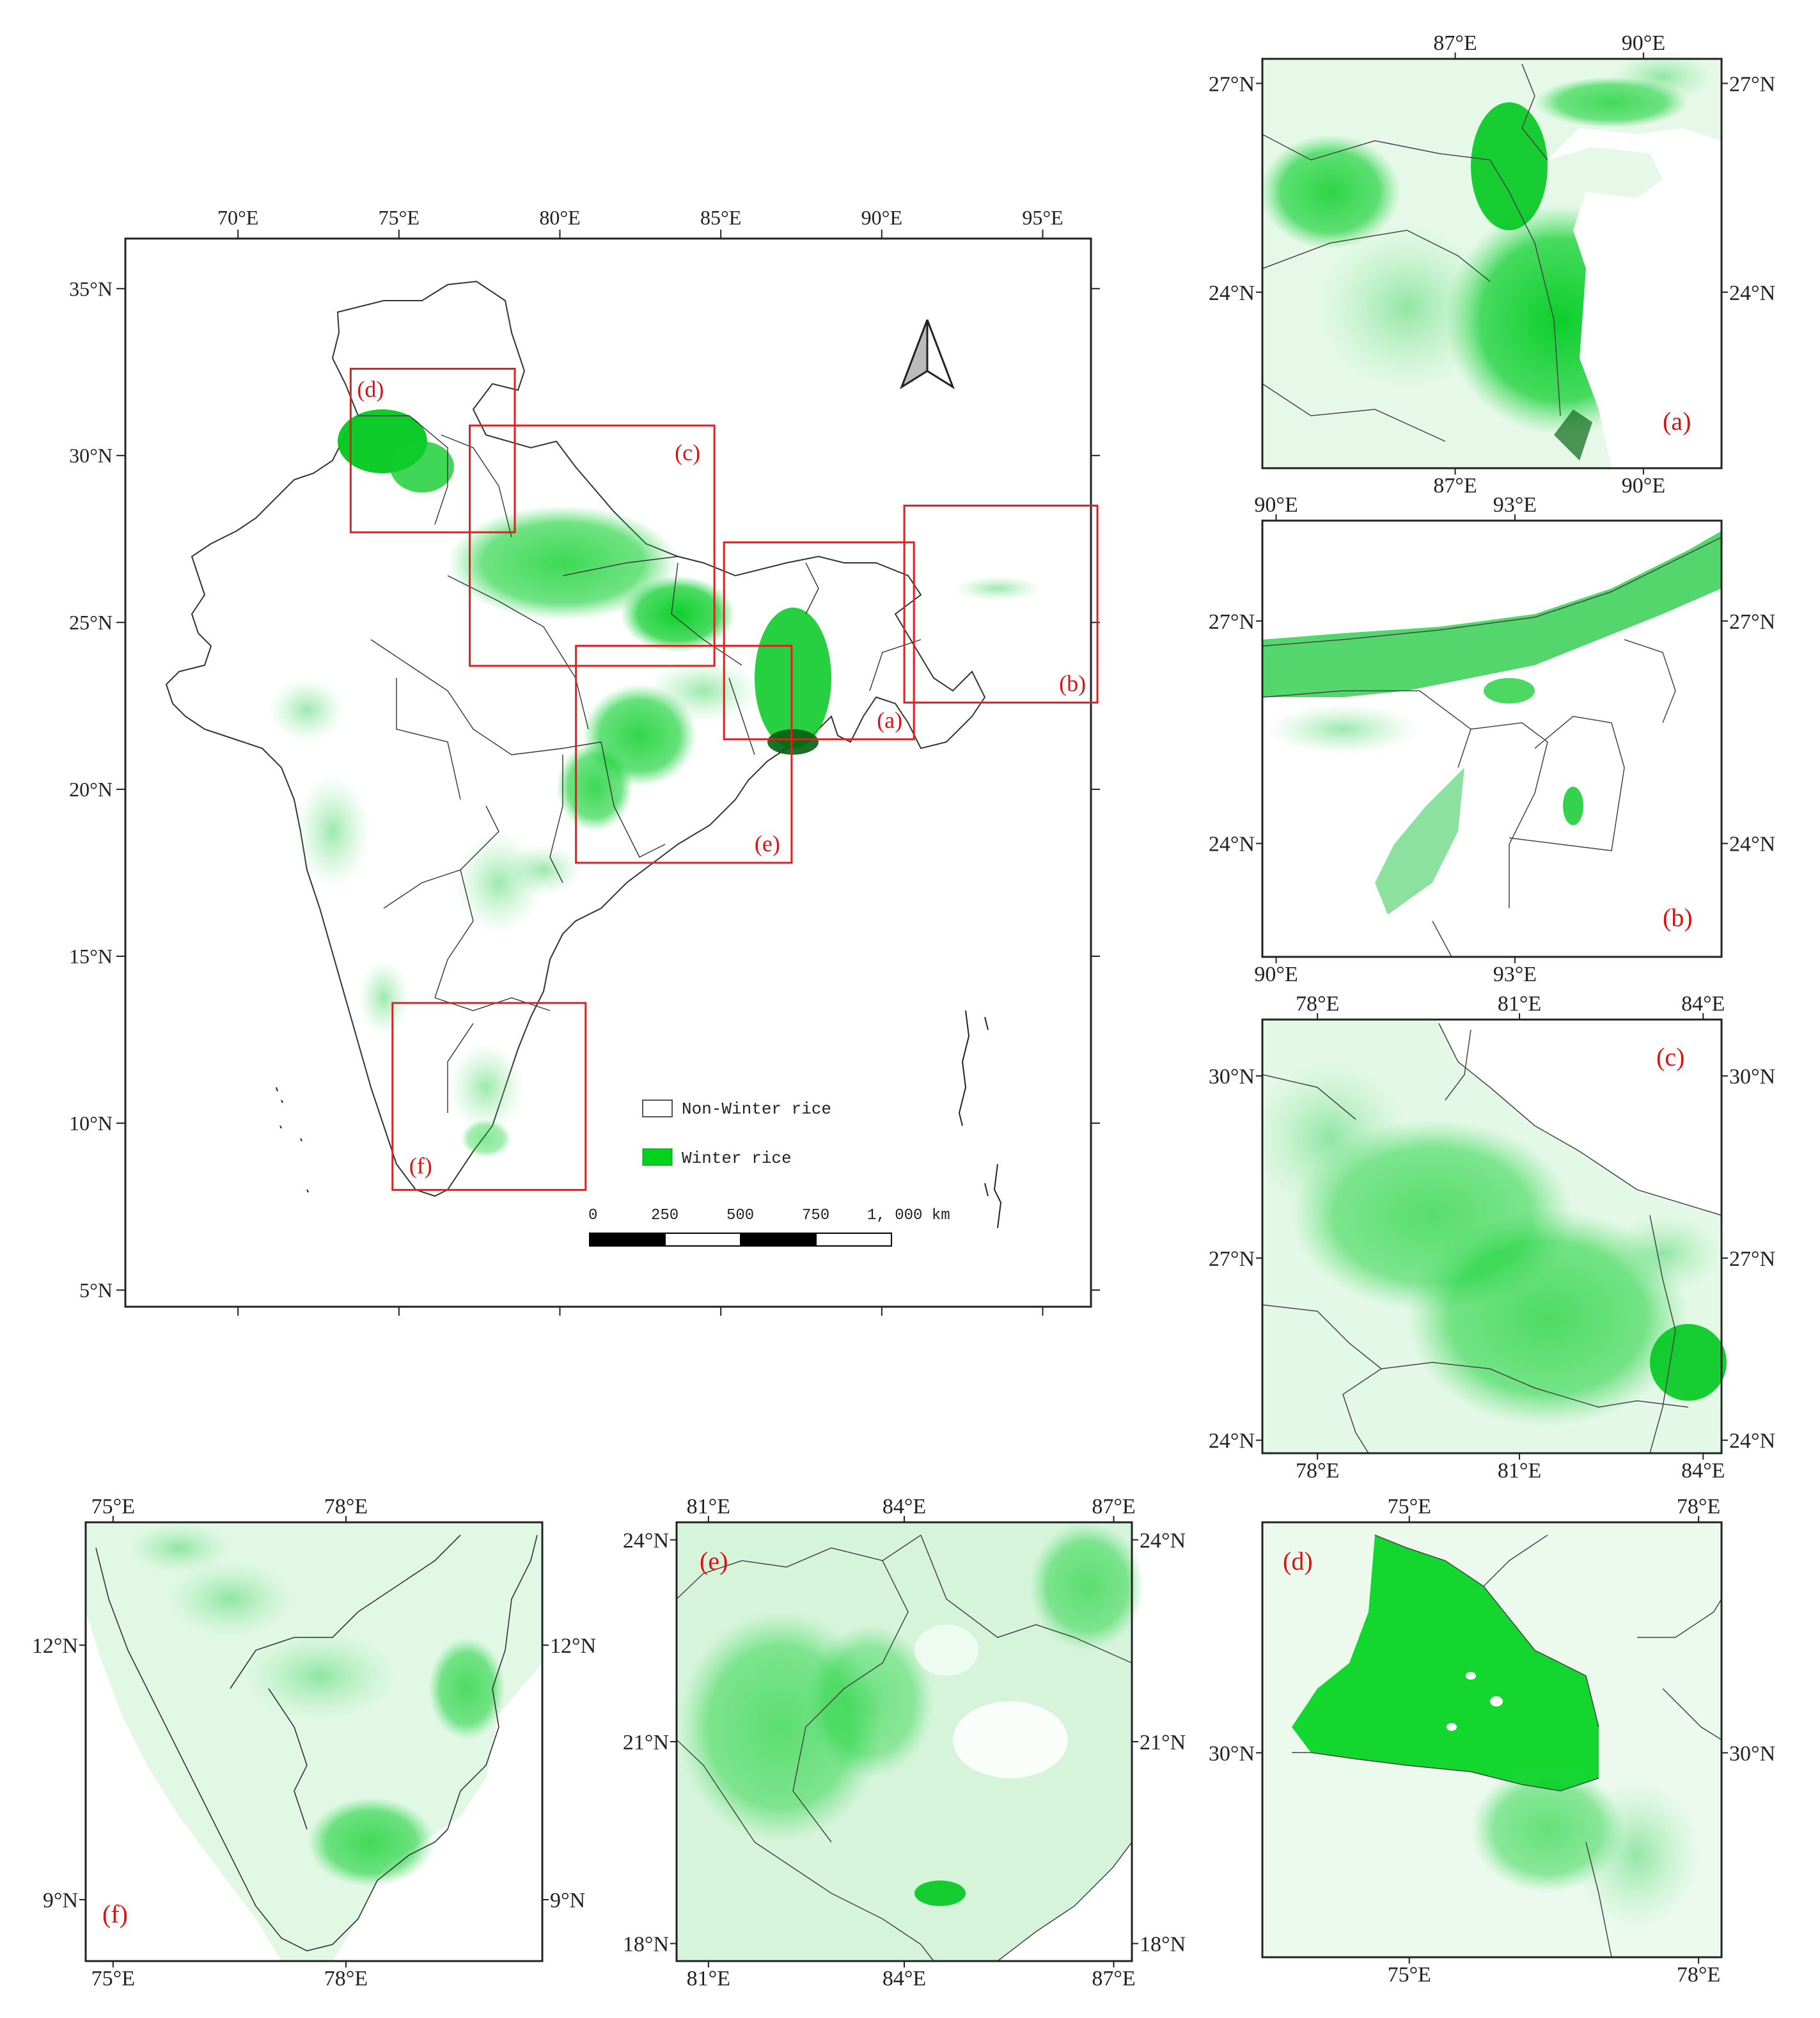  What do you see at coordinates (769, 1227) in the screenshot?
I see `scale-bar: 0 250 500 750 1, 000 km` at bounding box center [769, 1227].